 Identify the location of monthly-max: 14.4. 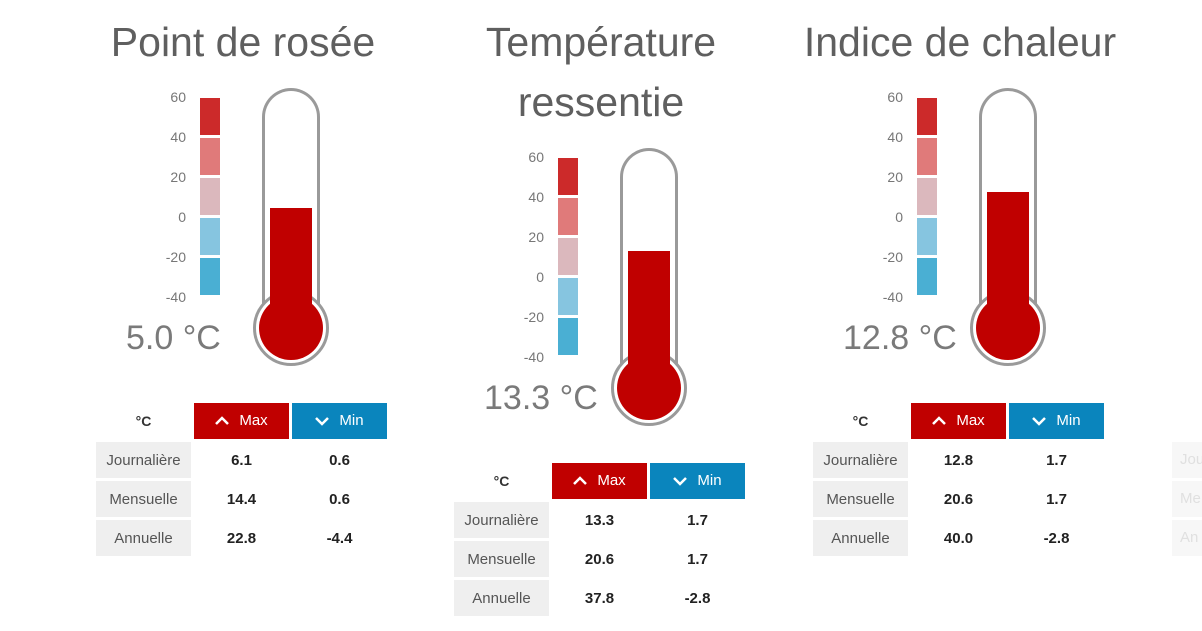
(241, 499).